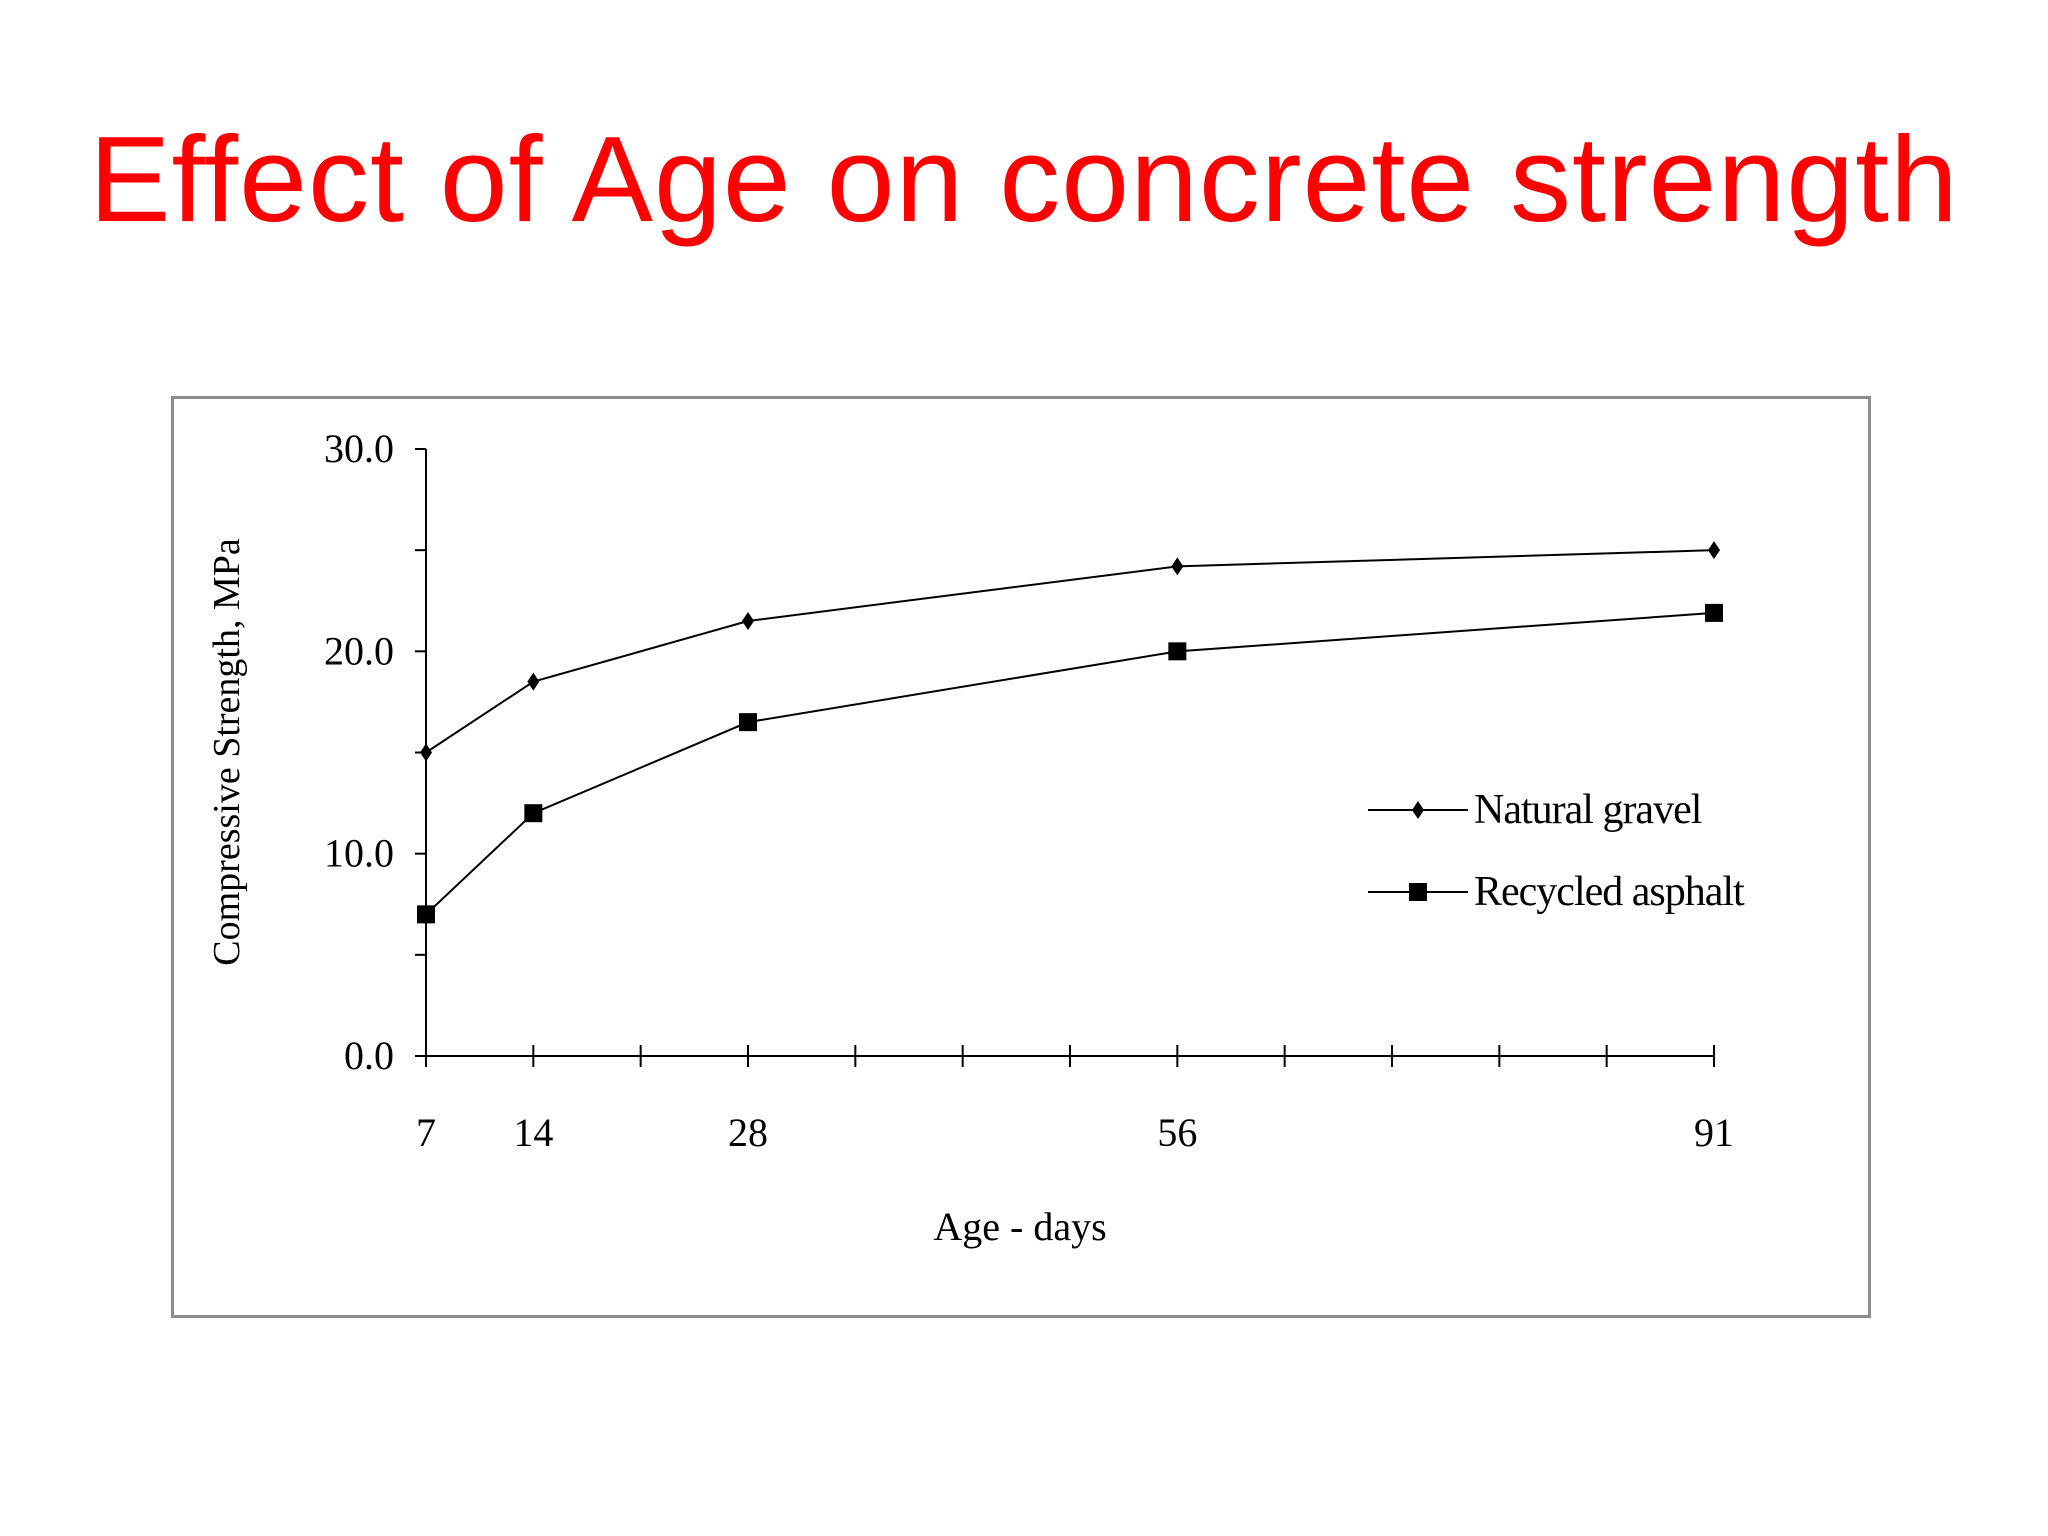 Image resolution: width=2048 pixels, height=1536 pixels. What do you see at coordinates (369, 1055) in the screenshot?
I see `y-tick-label: 0.0` at bounding box center [369, 1055].